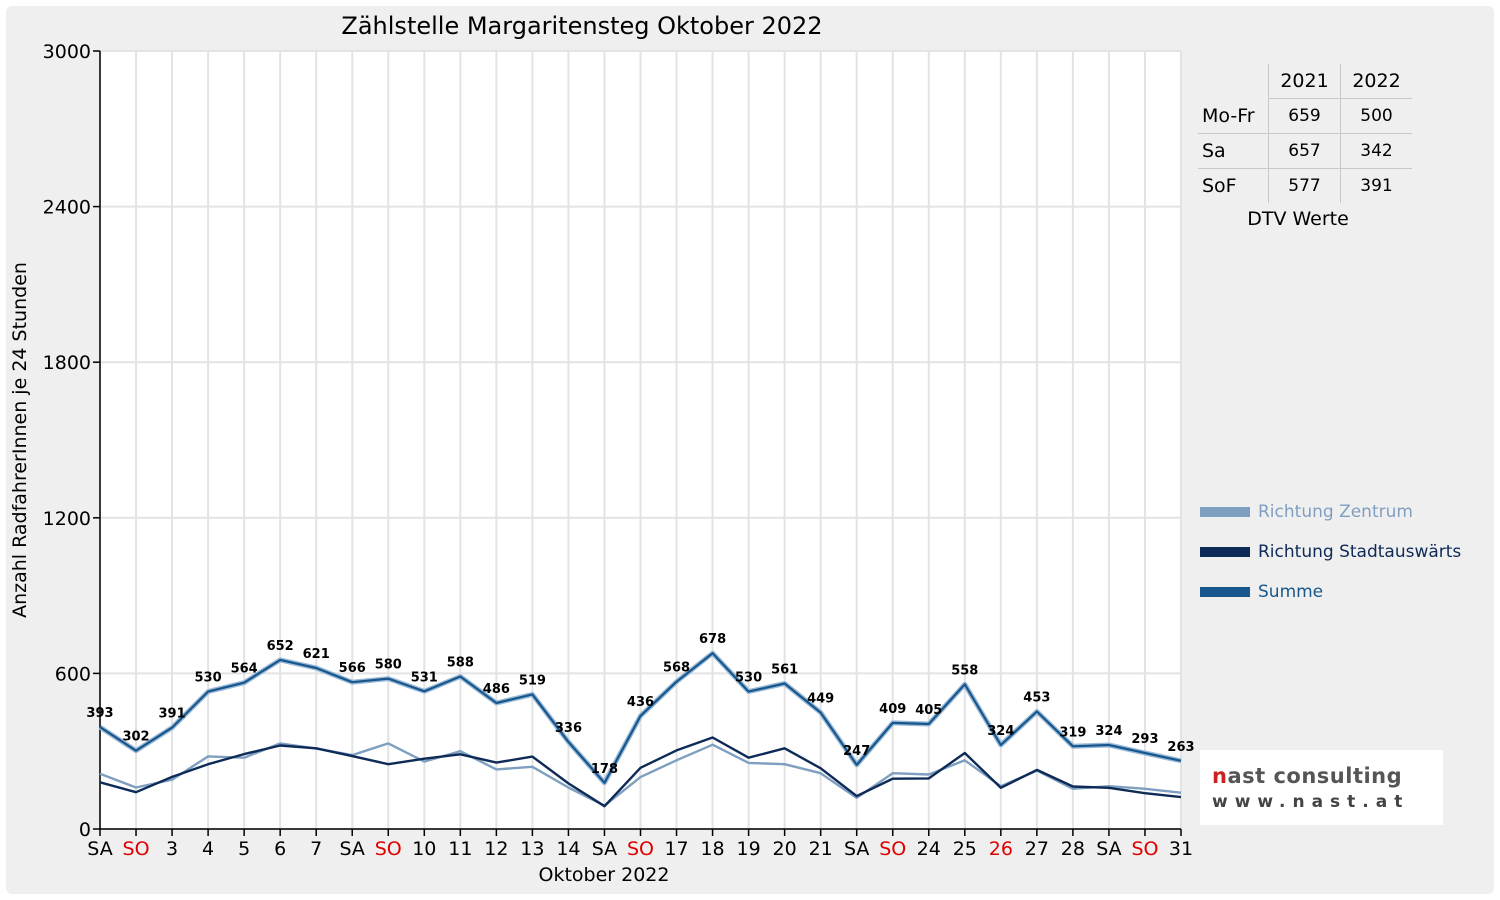 The height and width of the screenshot is (900, 1500). What do you see at coordinates (1144, 739) in the screenshot?
I see `data-label: 293` at bounding box center [1144, 739].